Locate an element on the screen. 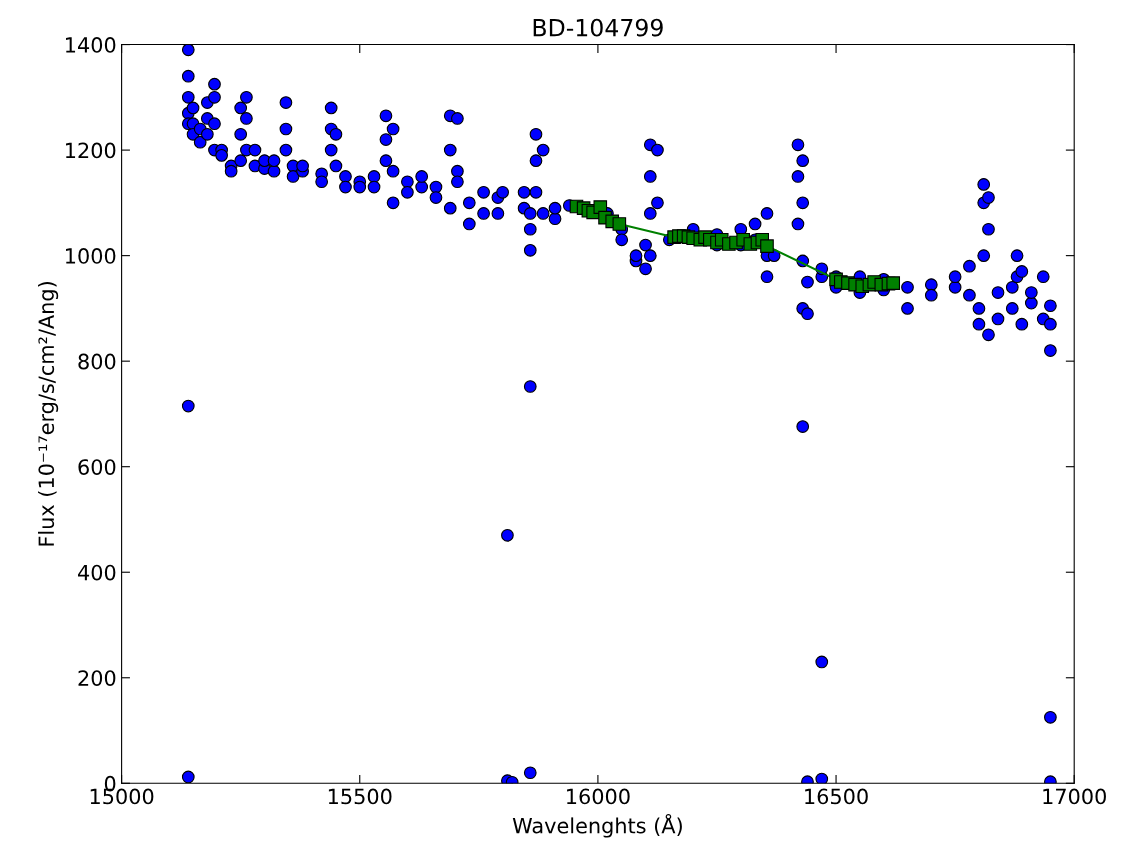  y-axis-title: Flux (10⁻¹⁷erg/s/cm²/Ang) is located at coordinates (48, 414).